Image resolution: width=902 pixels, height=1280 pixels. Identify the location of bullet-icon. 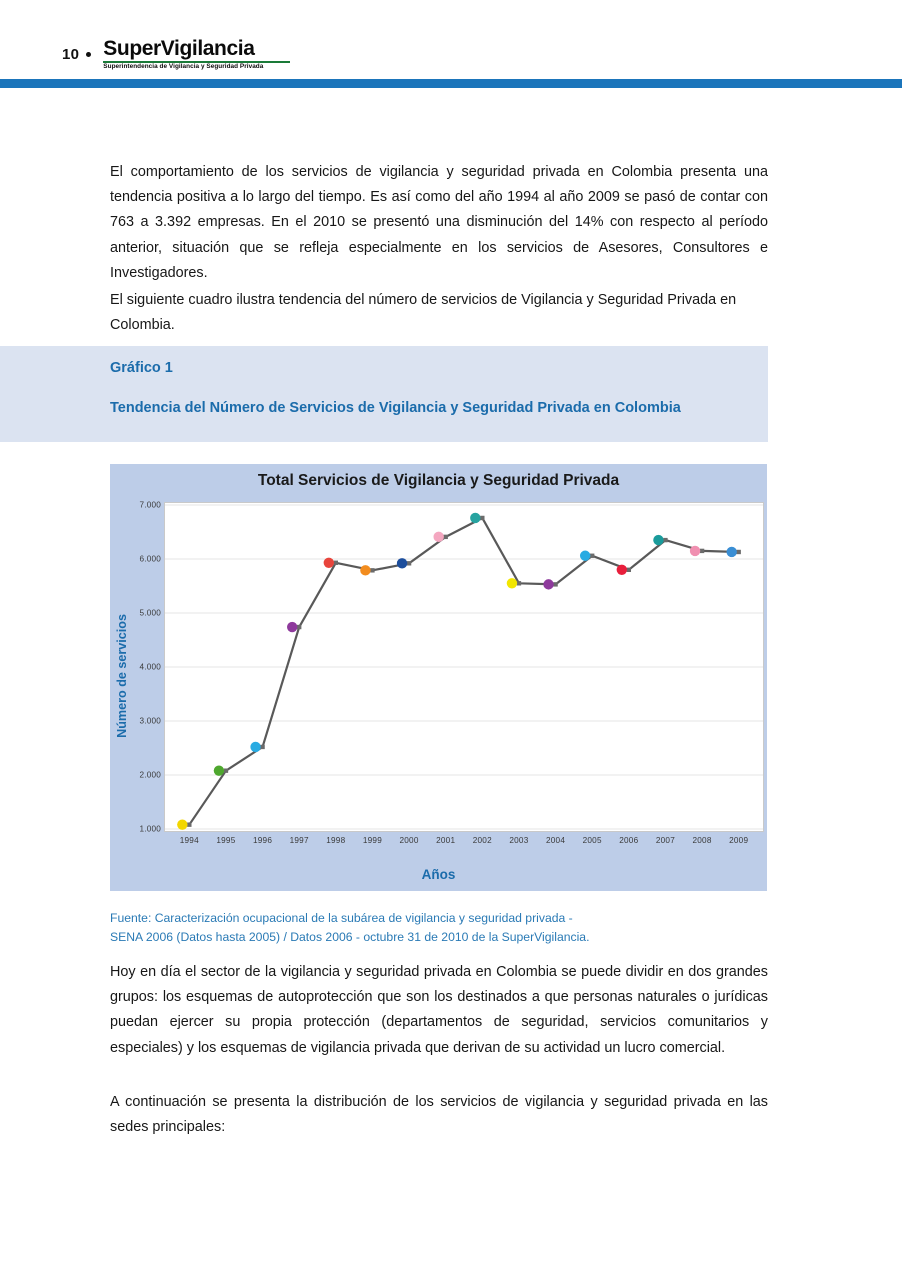
(89, 54).